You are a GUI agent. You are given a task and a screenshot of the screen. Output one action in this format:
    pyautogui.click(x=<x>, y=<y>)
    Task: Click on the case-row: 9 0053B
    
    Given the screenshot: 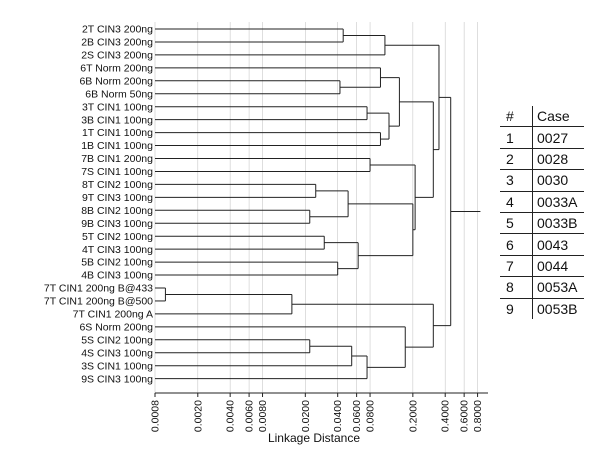 What is the action you would take?
    pyautogui.click(x=542, y=308)
    